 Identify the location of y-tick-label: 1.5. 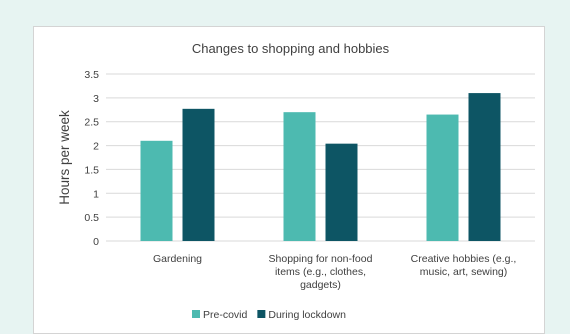
(91, 170).